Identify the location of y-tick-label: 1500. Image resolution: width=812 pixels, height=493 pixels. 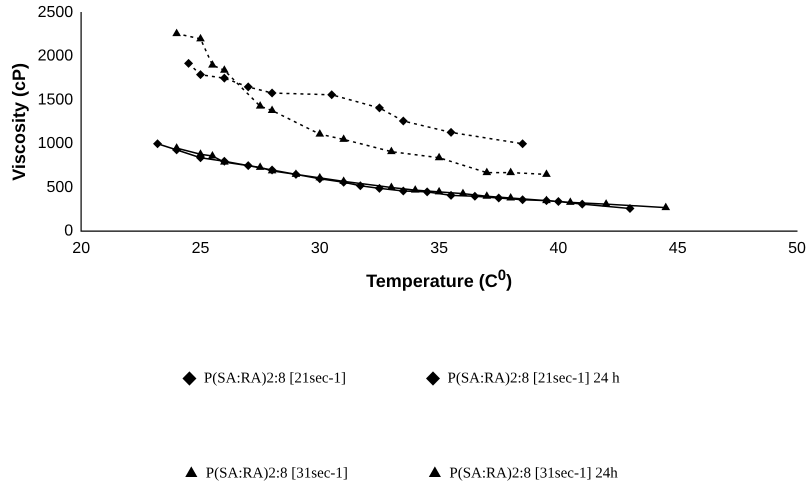
(56, 99).